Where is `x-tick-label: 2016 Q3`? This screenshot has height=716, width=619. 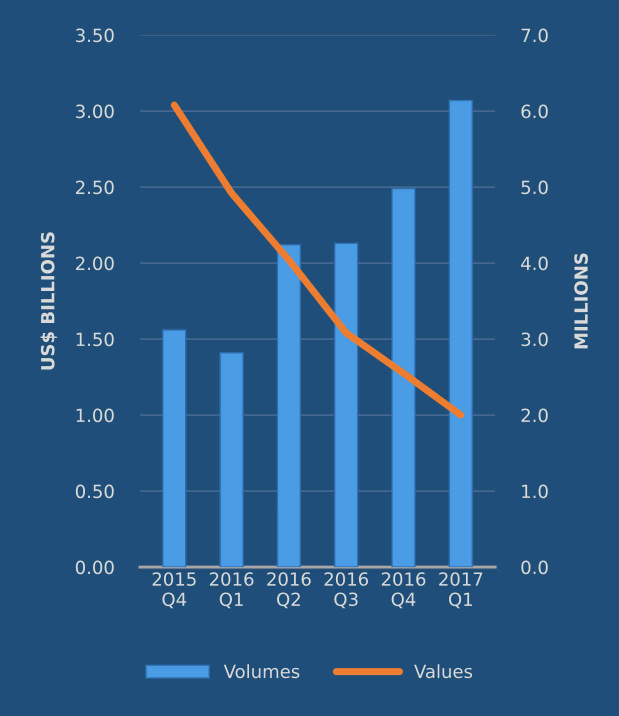 x-tick-label: 2016 Q3 is located at coordinates (346, 590).